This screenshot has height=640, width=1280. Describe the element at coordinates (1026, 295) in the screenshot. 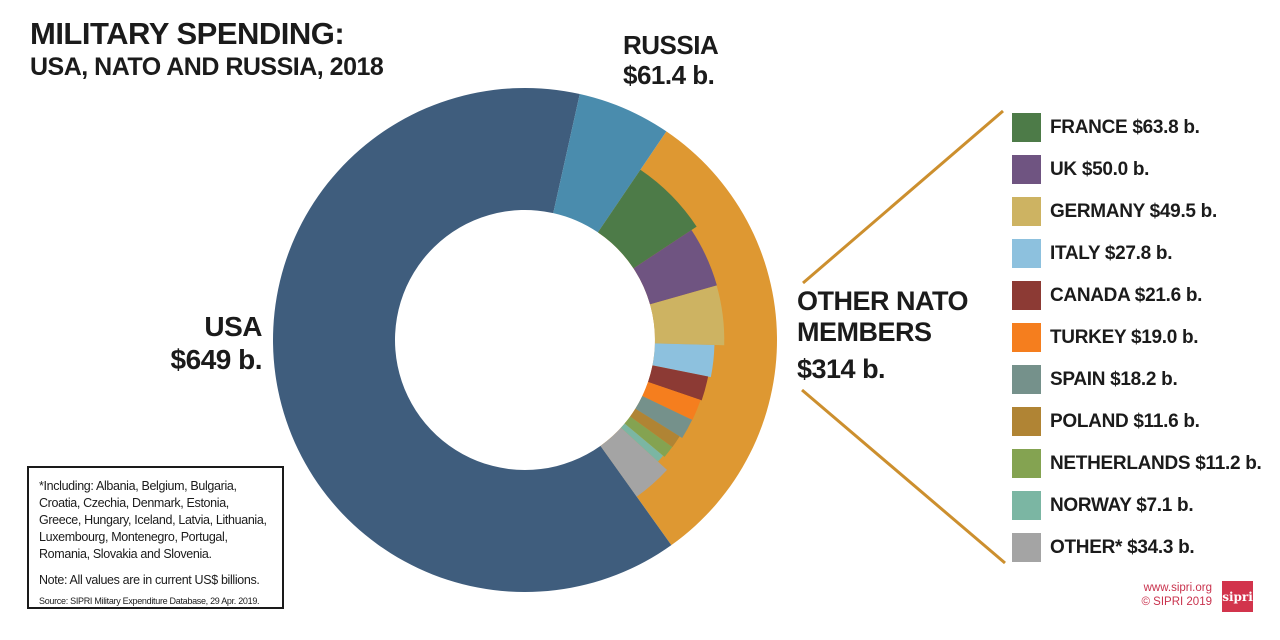

I see `legend-swatch-canada` at that location.